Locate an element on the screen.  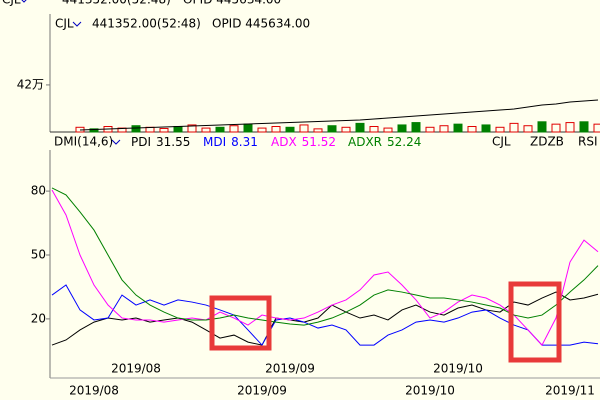
series-value: 52.24 is located at coordinates (404, 142).